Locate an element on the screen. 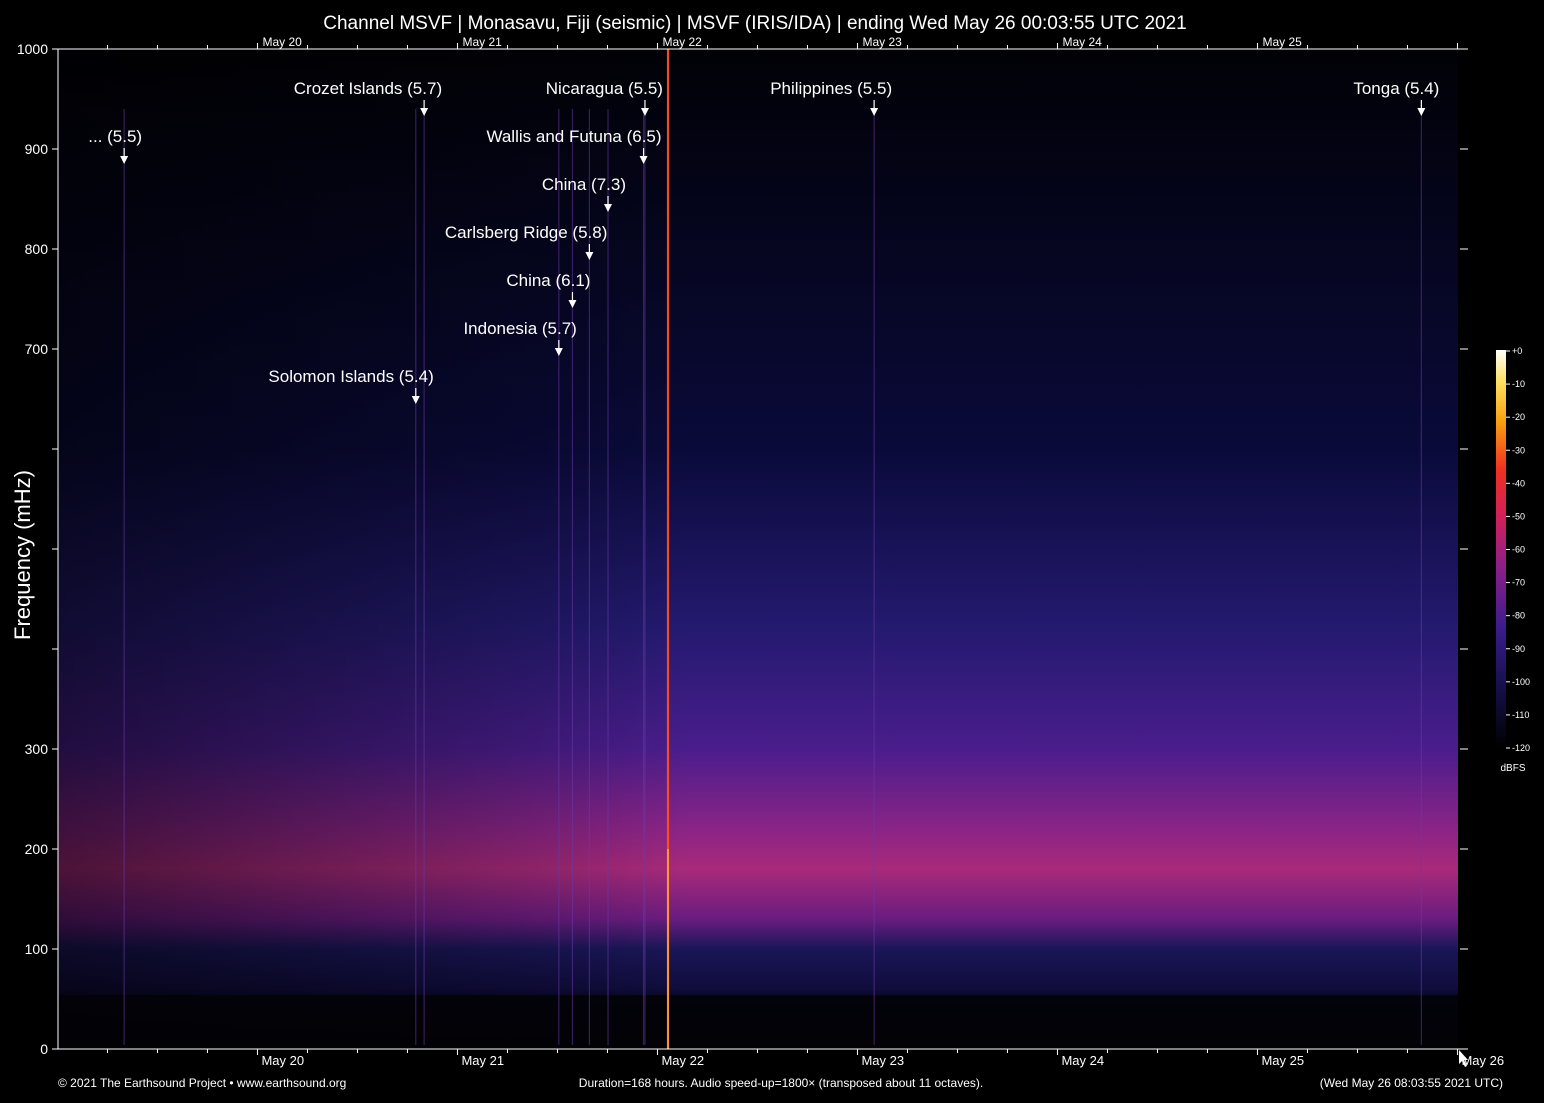  y-tick-label: 900 is located at coordinates (37, 149).